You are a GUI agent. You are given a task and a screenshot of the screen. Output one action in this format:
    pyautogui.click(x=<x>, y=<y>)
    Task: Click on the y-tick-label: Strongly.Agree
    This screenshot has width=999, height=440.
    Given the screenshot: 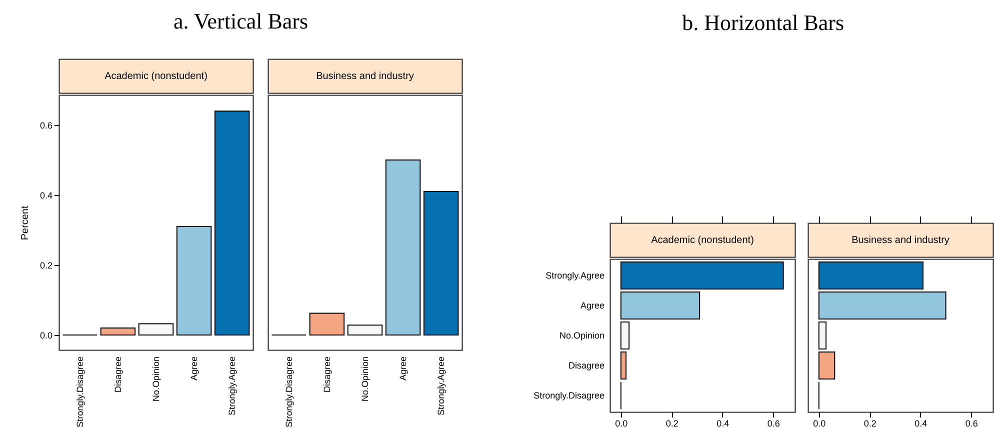 What is the action you would take?
    pyautogui.click(x=574, y=275)
    